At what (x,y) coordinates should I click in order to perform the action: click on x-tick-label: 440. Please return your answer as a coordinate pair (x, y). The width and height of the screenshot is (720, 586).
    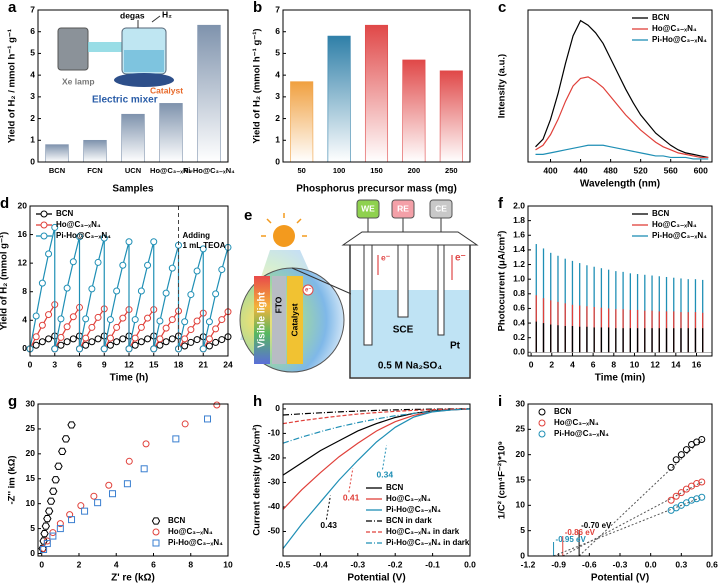
    Looking at the image, I should click on (580, 170).